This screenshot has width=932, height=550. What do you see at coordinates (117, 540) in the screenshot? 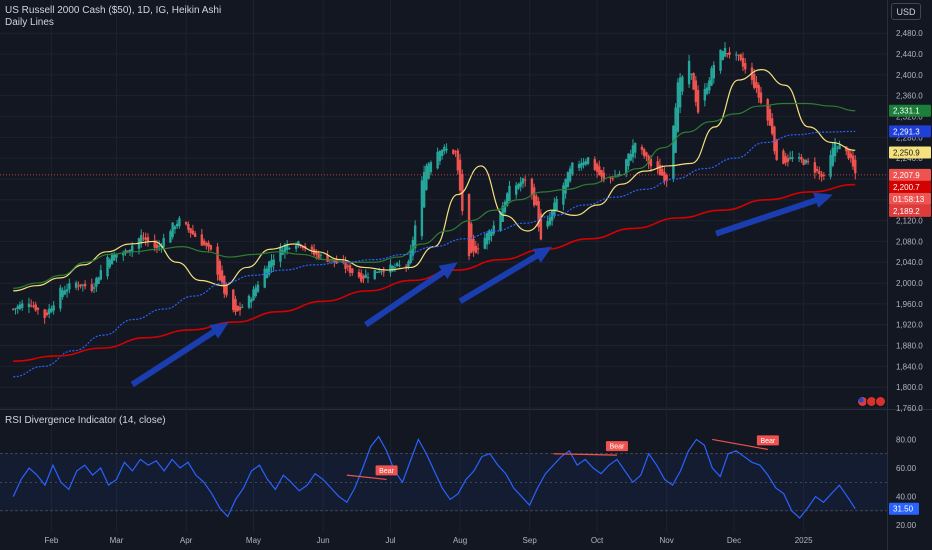
I see `time-axis-label: Mar` at bounding box center [117, 540].